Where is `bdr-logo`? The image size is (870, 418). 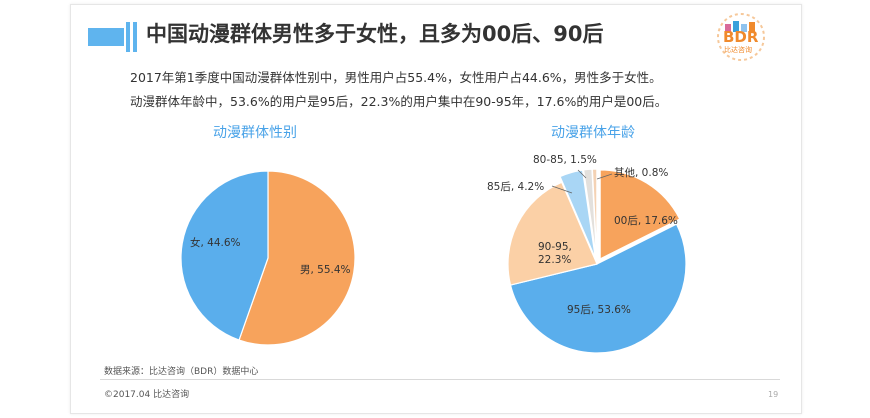
bdr-logo is located at coordinates (741, 37).